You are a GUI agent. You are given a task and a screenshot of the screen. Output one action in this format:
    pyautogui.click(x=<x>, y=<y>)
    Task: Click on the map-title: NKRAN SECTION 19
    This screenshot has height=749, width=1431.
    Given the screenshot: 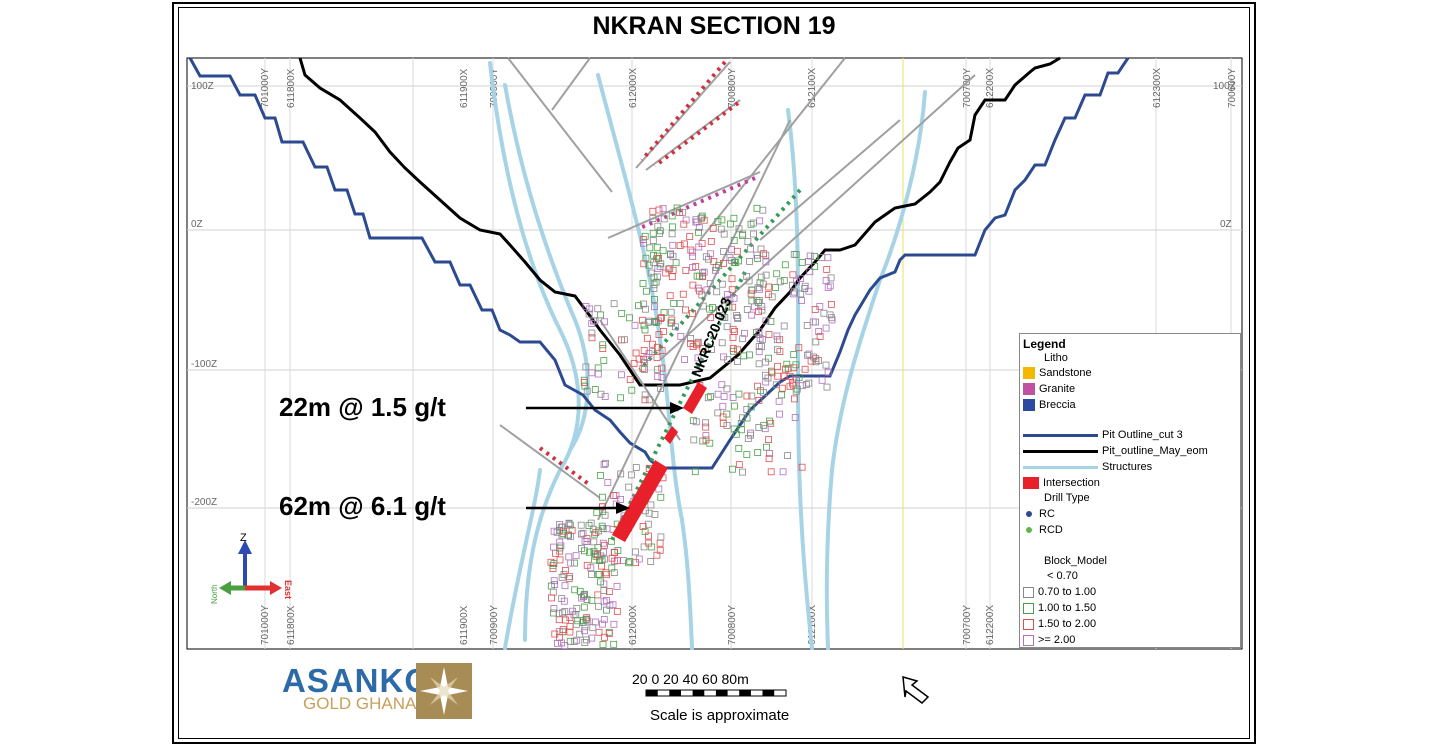 What is the action you would take?
    pyautogui.click(x=714, y=26)
    